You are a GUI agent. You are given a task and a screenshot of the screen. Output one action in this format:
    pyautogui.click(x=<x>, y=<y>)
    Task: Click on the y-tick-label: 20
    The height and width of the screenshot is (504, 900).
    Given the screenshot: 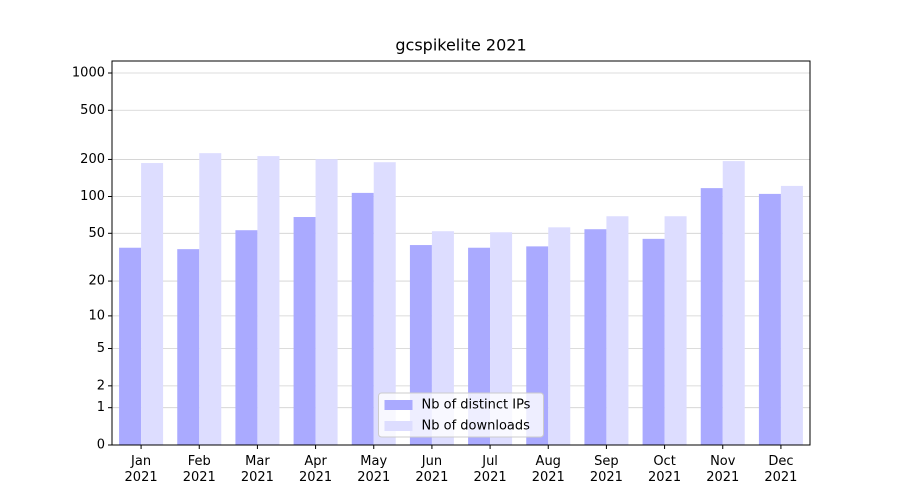 What is the action you would take?
    pyautogui.click(x=96, y=281)
    